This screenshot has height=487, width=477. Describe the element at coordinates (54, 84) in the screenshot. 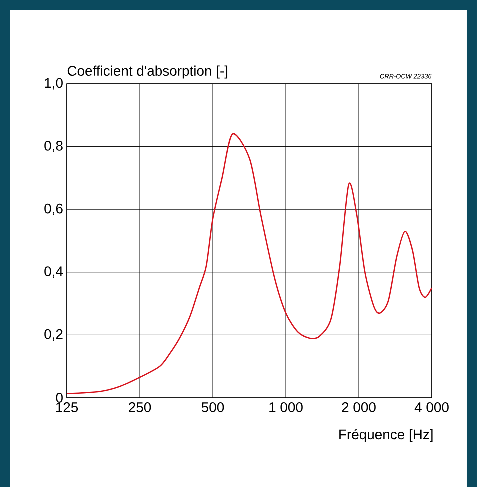

I see `y-tick-label: 1,0` at that location.